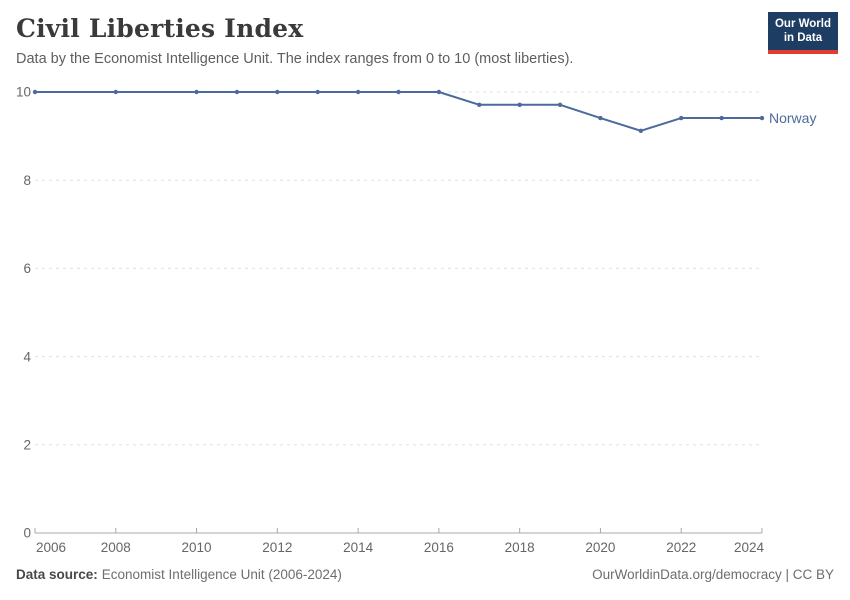 The image size is (850, 600). Describe the element at coordinates (27, 533) in the screenshot. I see `y-axis-tick-label: 0` at that location.